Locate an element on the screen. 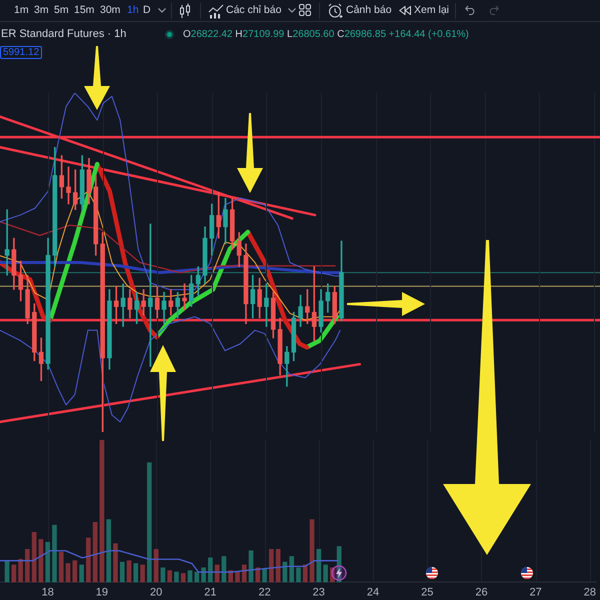  chart-subtitle: O26822.42 H27109.99 L26805.60 C26986.85 +164.44 (+0.61%) is located at coordinates (326, 34).